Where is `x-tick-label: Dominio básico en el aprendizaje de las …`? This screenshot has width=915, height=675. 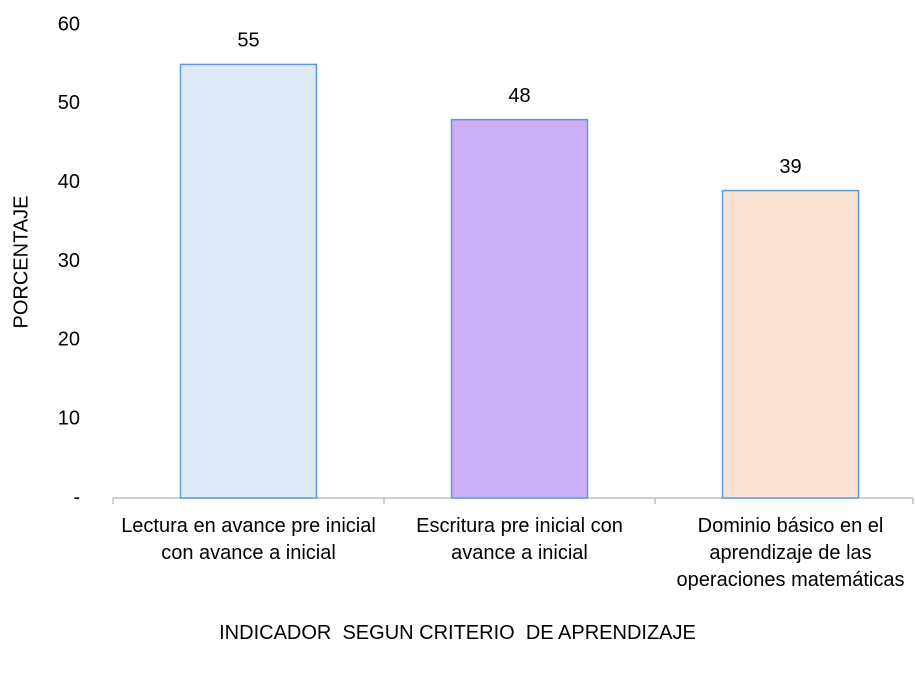
x-tick-label: Dominio básico en el aprendizaje de las … is located at coordinates (790, 553).